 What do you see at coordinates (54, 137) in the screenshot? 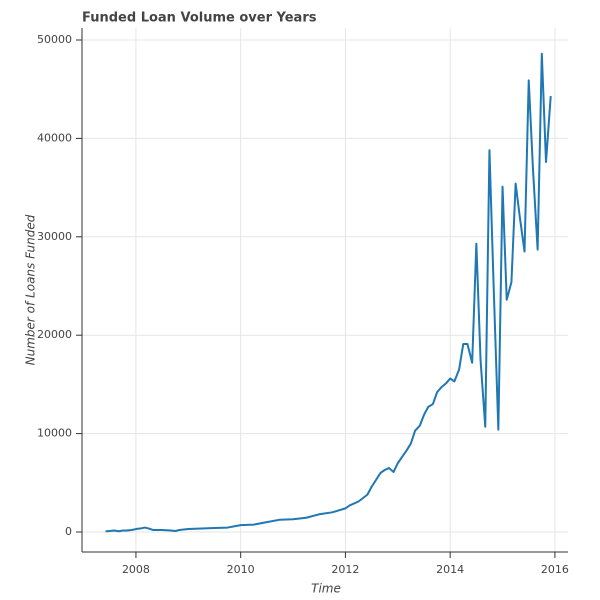
I see `y-tick-label: 40000` at bounding box center [54, 137].